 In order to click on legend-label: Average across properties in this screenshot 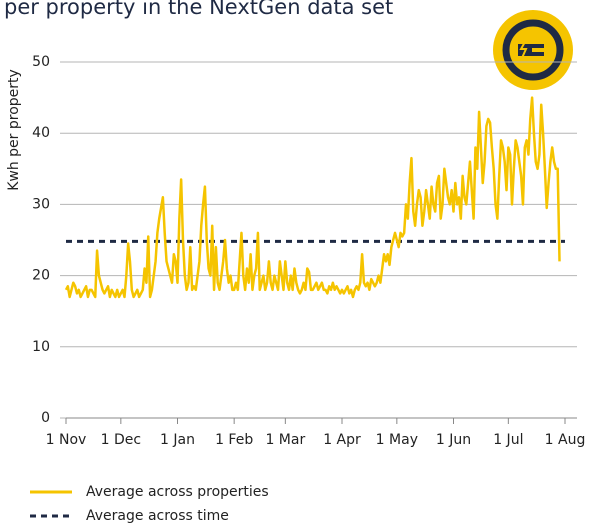, I will do `click(177, 492)`.